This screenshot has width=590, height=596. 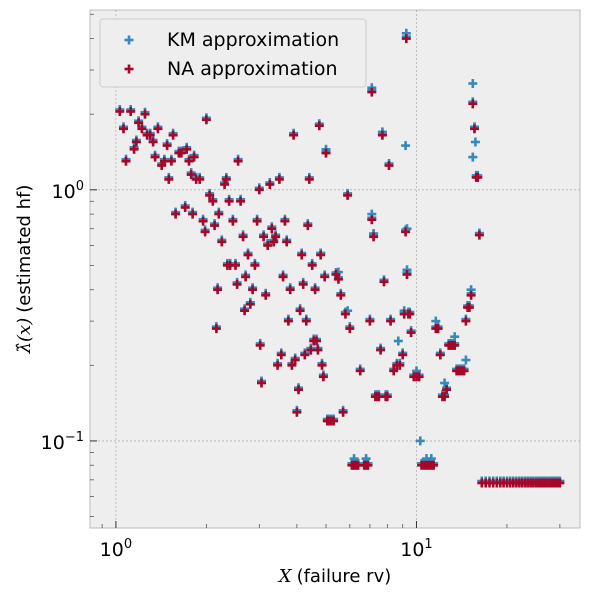 I want to click on y-axis-label-math: λ̂(x), so click(x=24, y=336).